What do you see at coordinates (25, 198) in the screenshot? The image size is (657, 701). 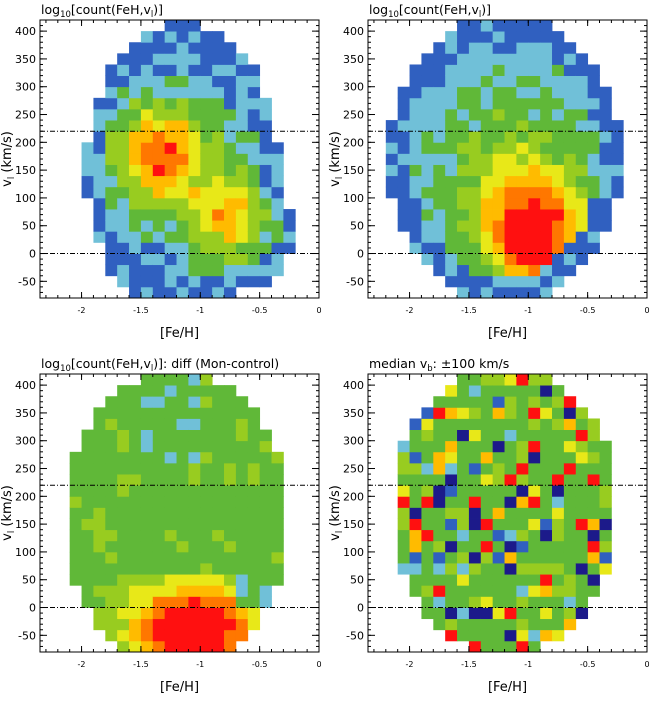 I see `y-tick-label: 100` at bounding box center [25, 198].